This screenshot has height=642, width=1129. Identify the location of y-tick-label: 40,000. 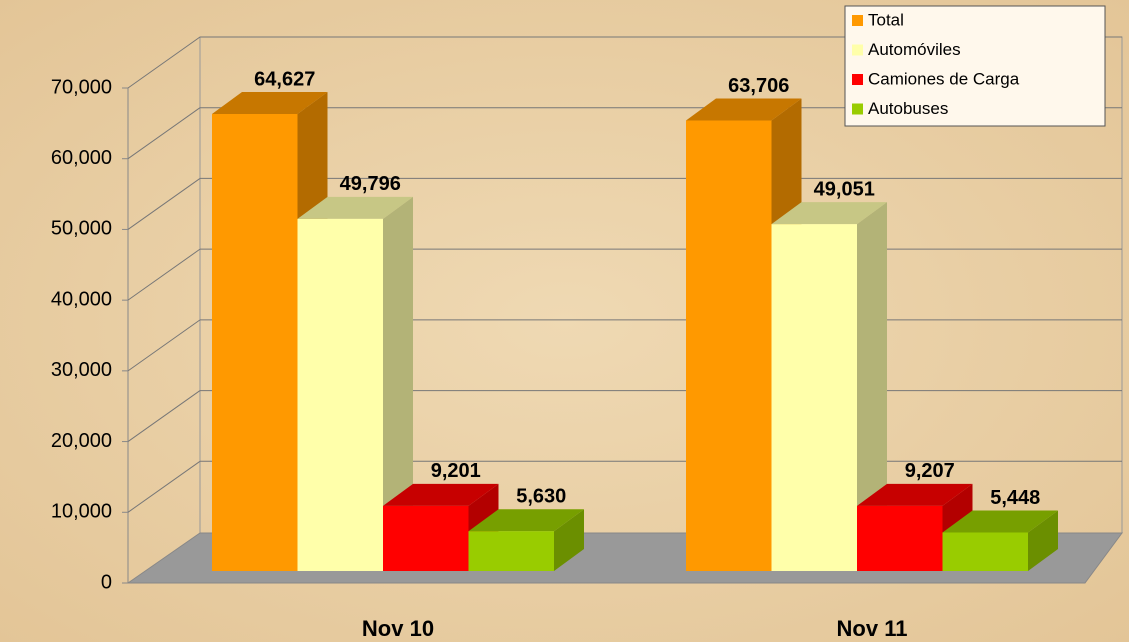
(81, 299).